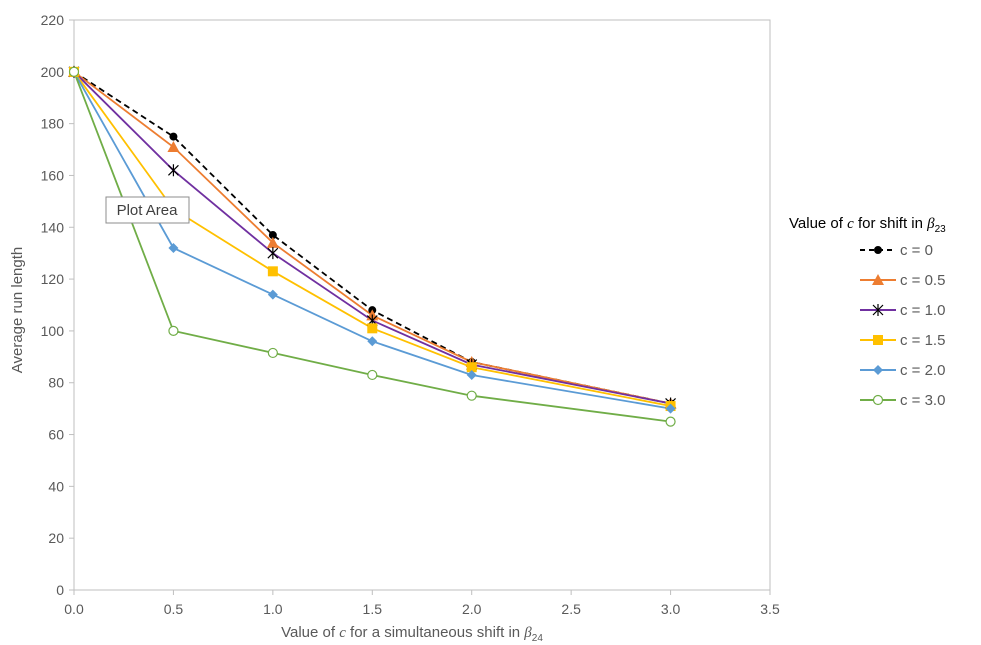  Describe the element at coordinates (916, 250) in the screenshot. I see `legend-label: c = 0` at that location.